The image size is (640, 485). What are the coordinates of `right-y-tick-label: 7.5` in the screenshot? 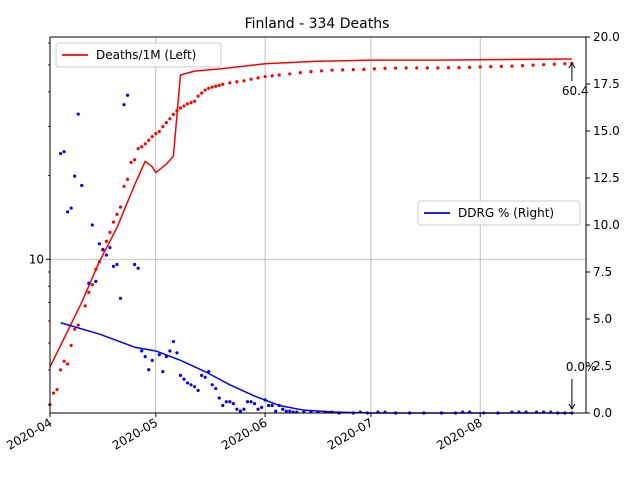 It's located at (602, 272).